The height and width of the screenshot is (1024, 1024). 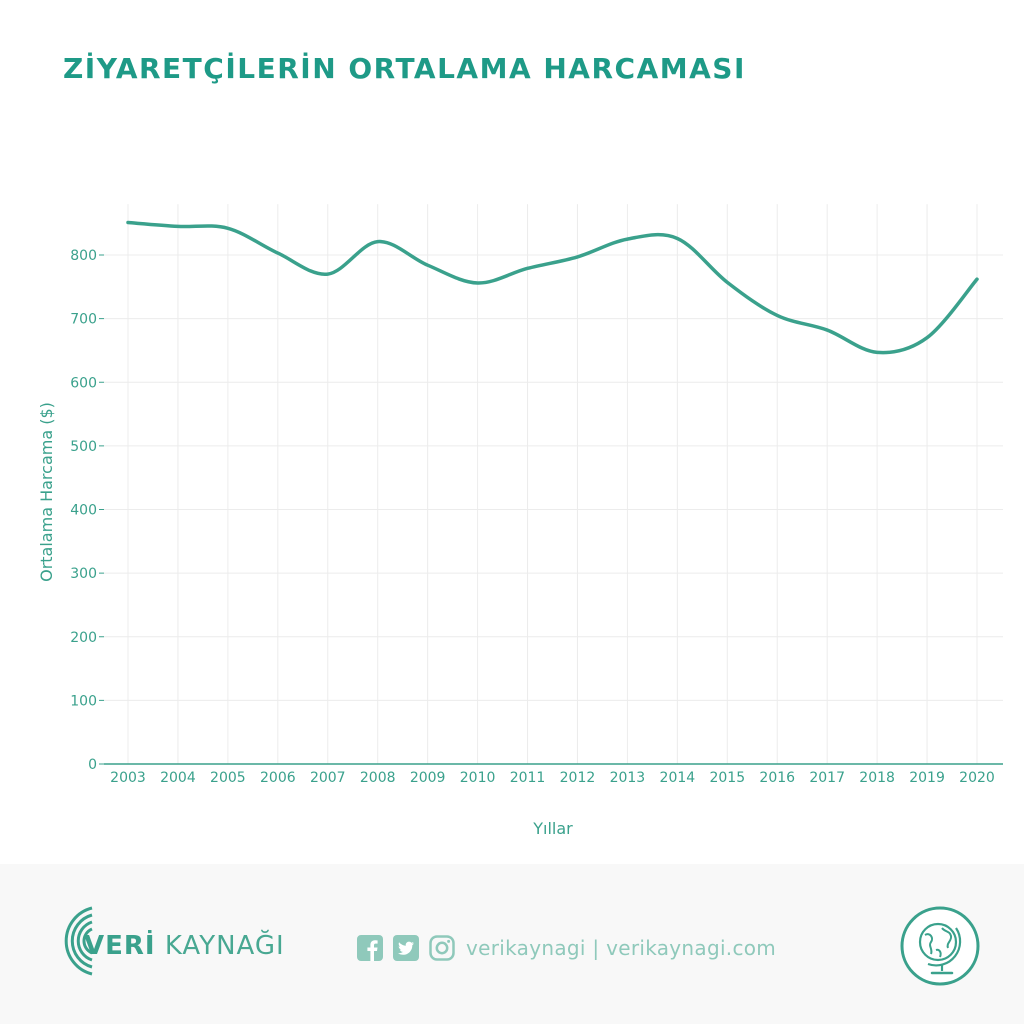 I want to click on y-tick-label: 400, so click(x=83, y=511).